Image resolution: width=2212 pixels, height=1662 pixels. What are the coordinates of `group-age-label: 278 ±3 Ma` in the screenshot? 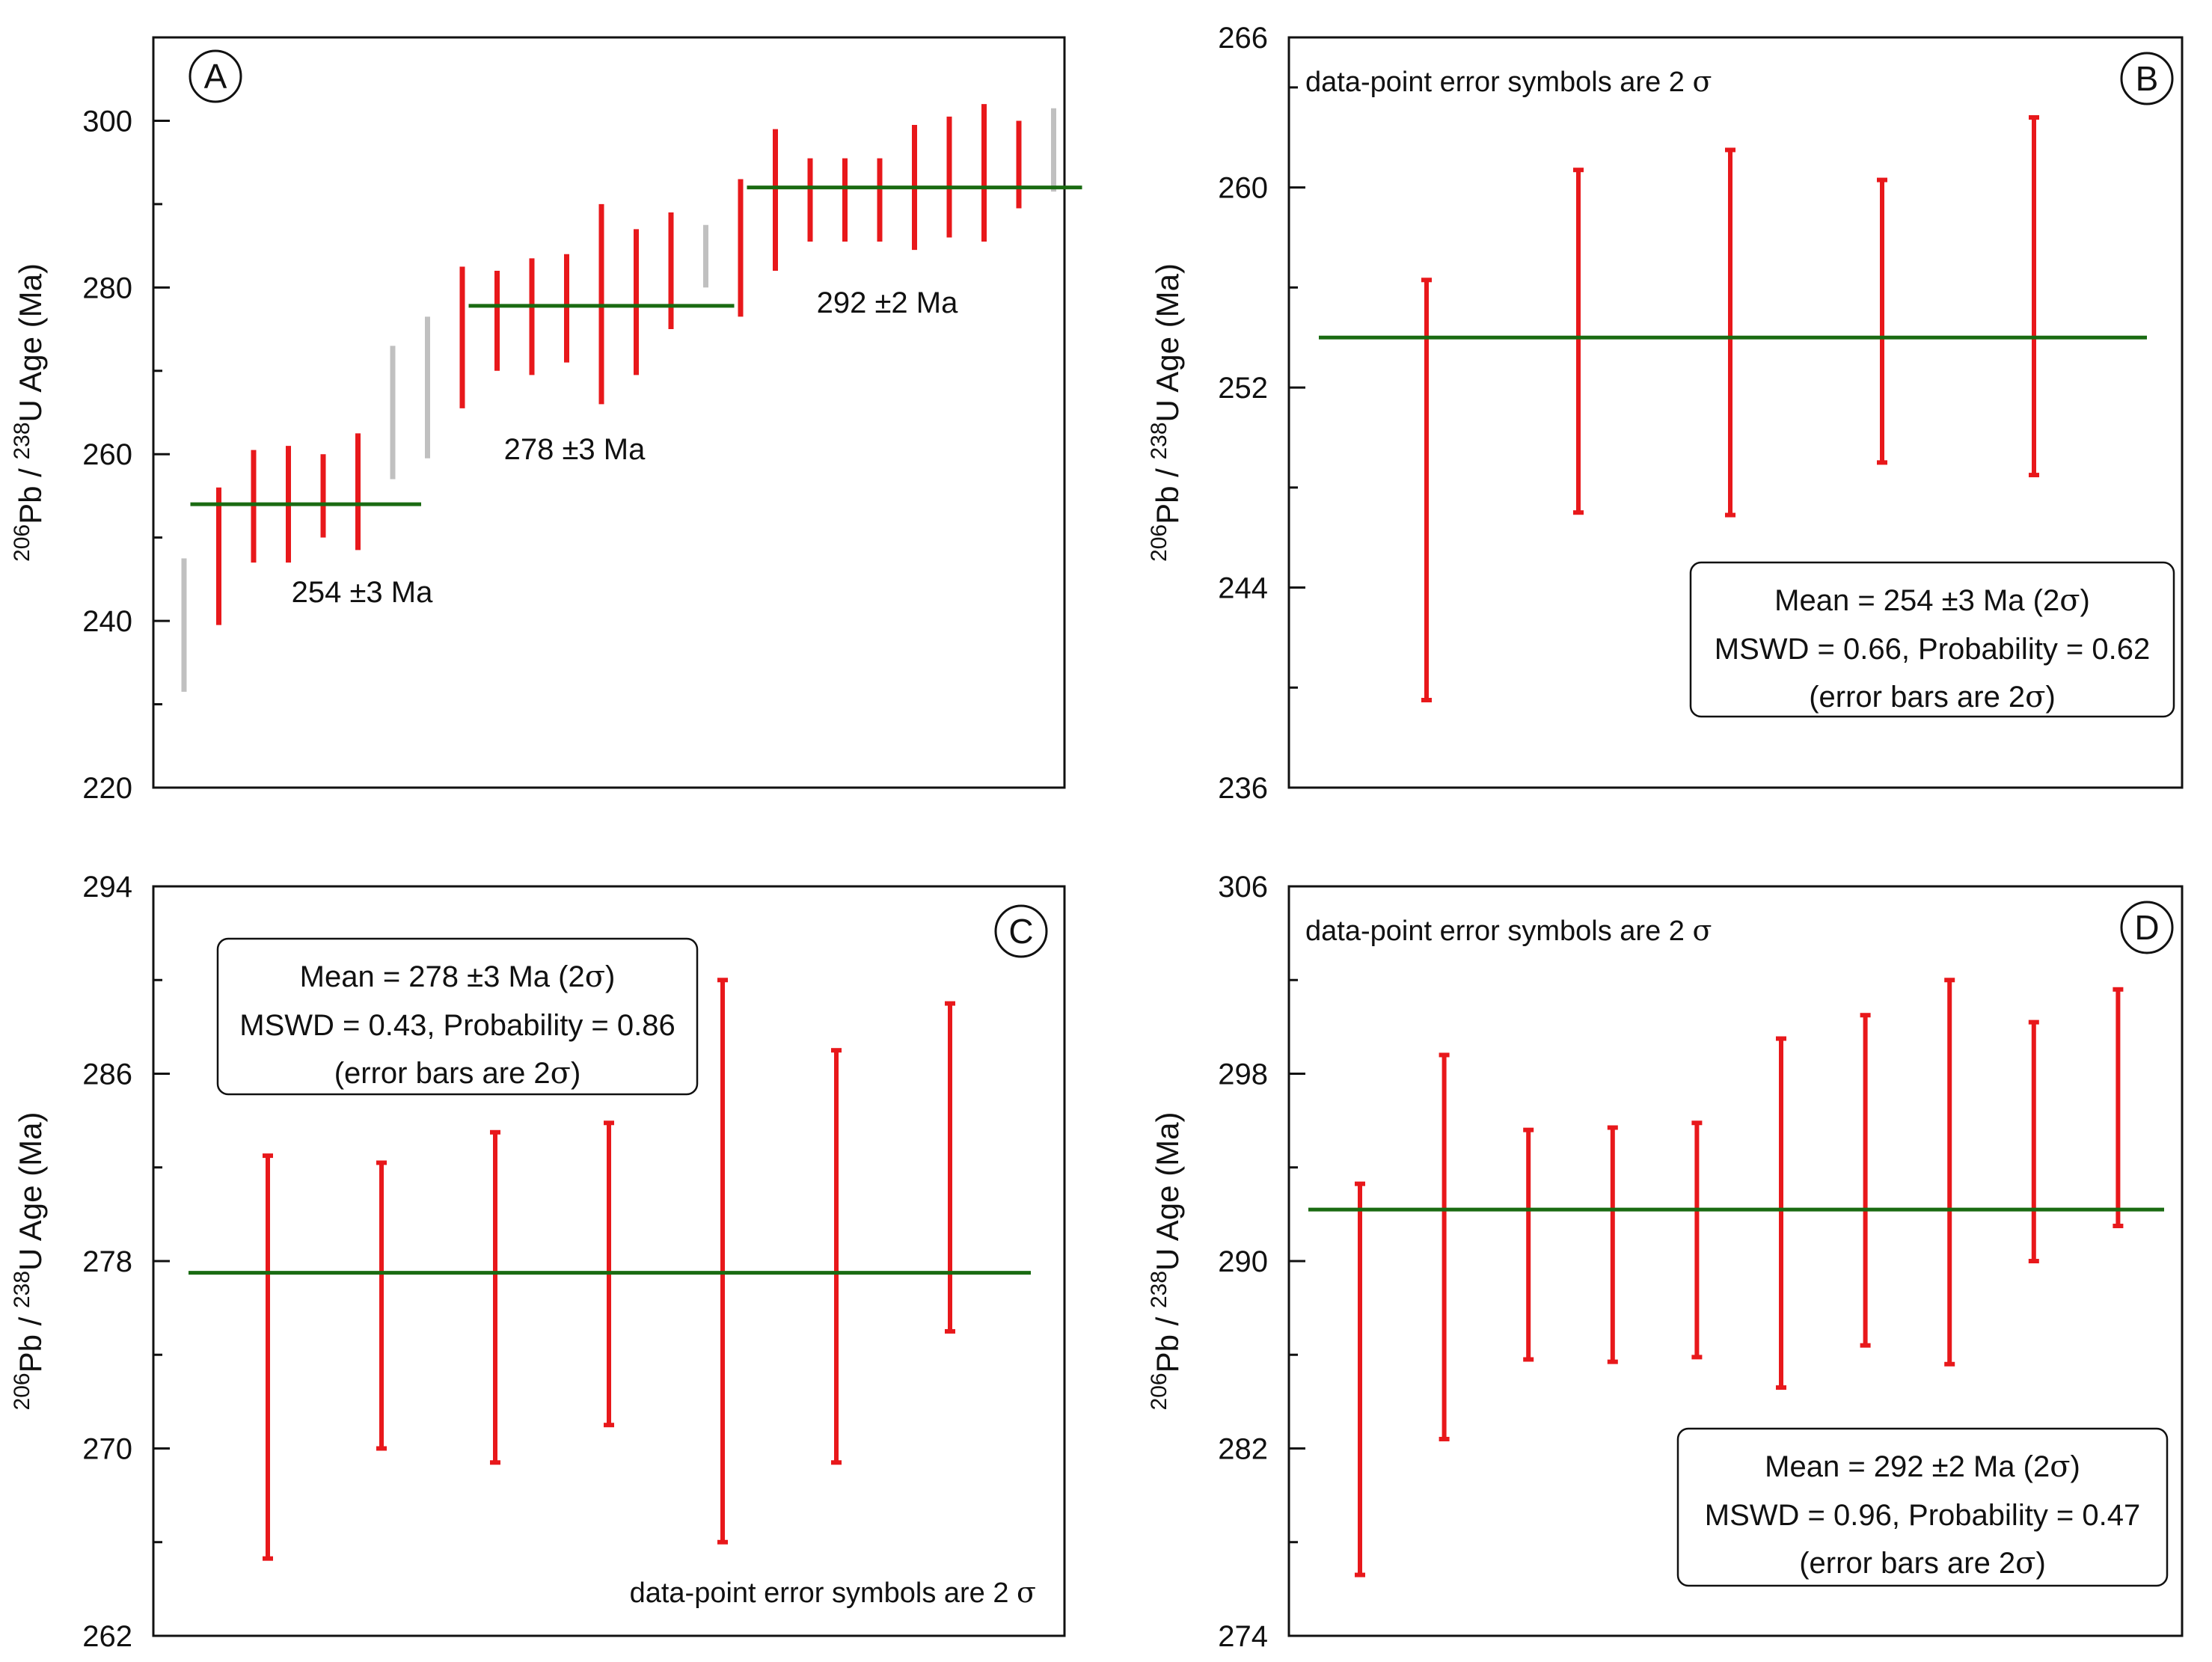 It's located at (575, 449).